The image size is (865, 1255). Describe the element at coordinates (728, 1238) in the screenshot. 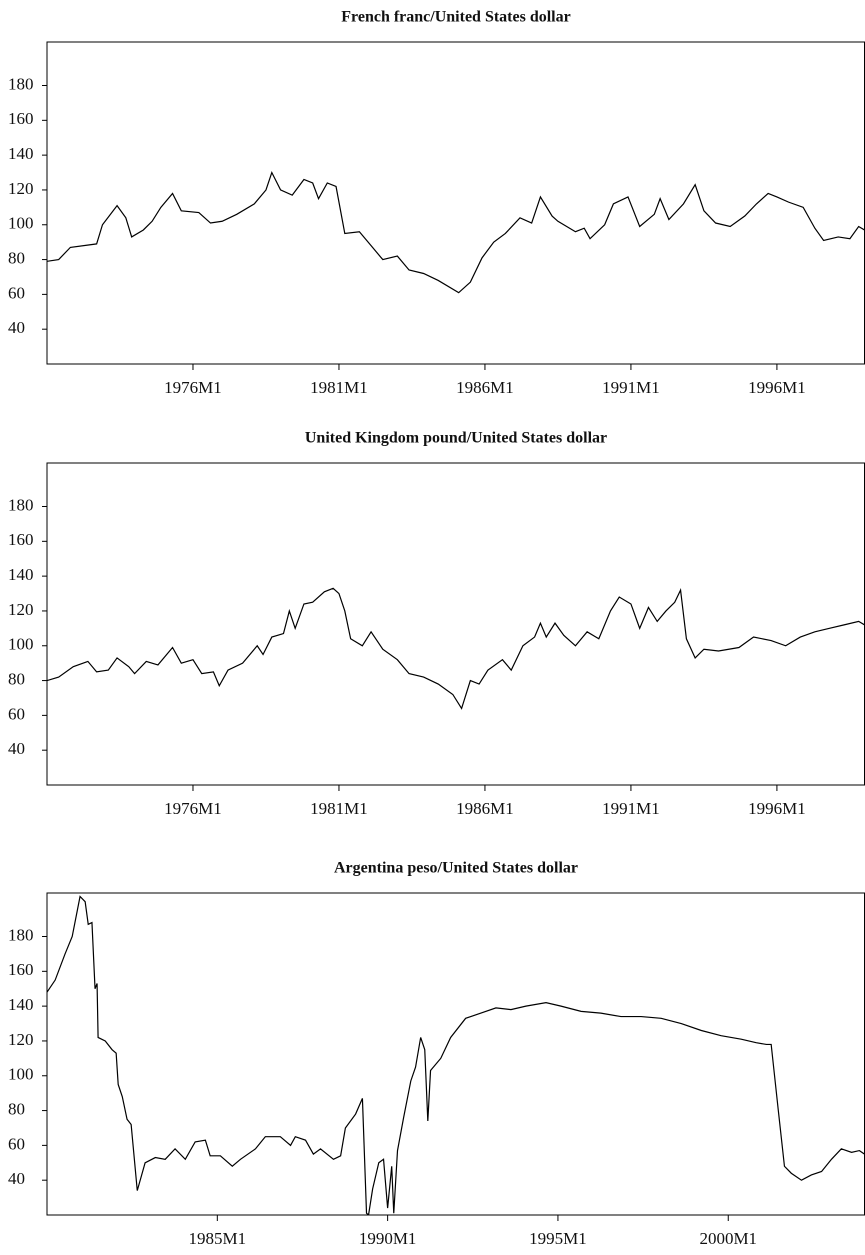

I see `x-tick-label: 2000M1` at that location.